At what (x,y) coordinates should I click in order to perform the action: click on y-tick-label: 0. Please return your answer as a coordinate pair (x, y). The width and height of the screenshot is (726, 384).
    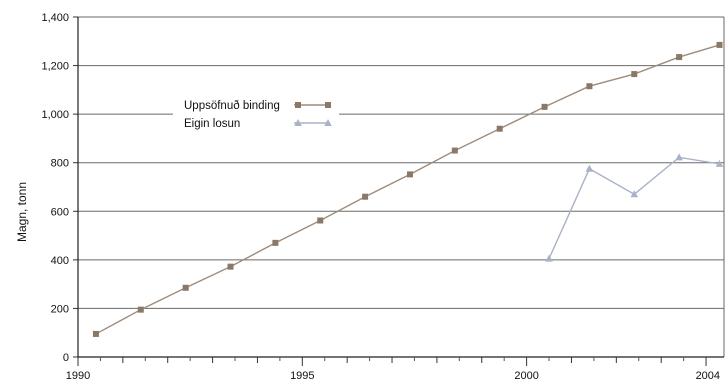
    Looking at the image, I should click on (66, 358).